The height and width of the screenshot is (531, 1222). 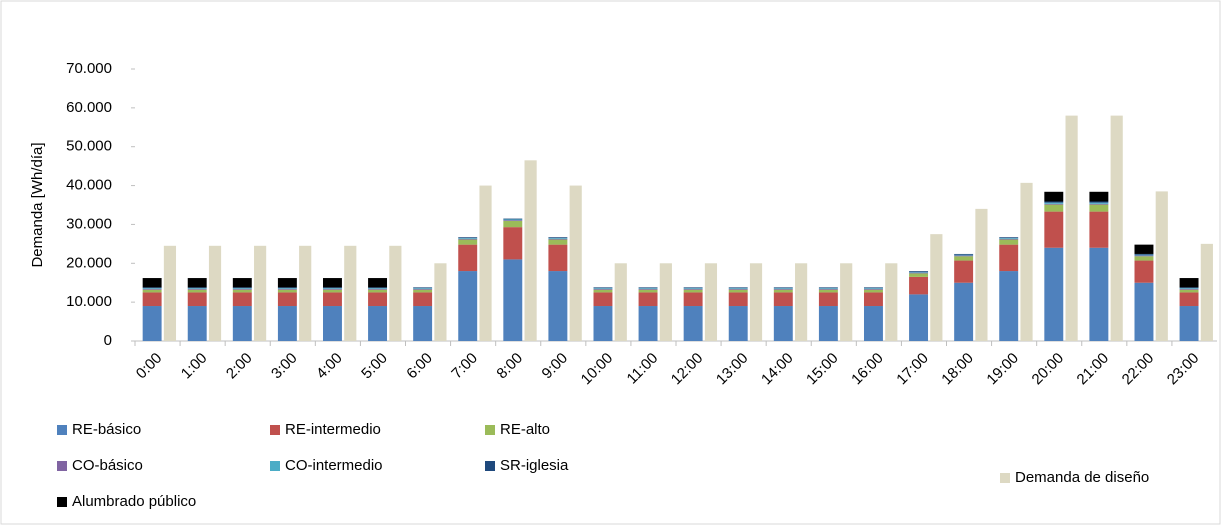 I want to click on legend-label: RE-básico, so click(x=106, y=429).